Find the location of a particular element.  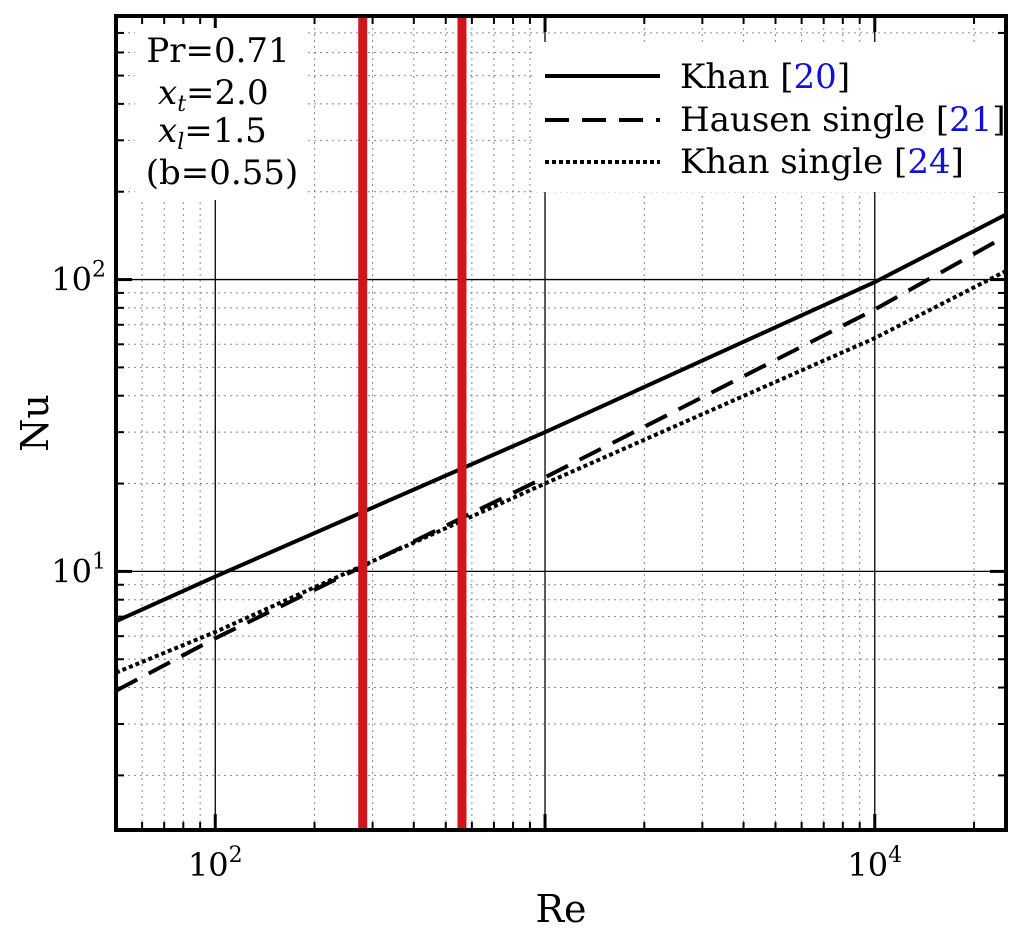

legend-background is located at coordinates (770, 117).